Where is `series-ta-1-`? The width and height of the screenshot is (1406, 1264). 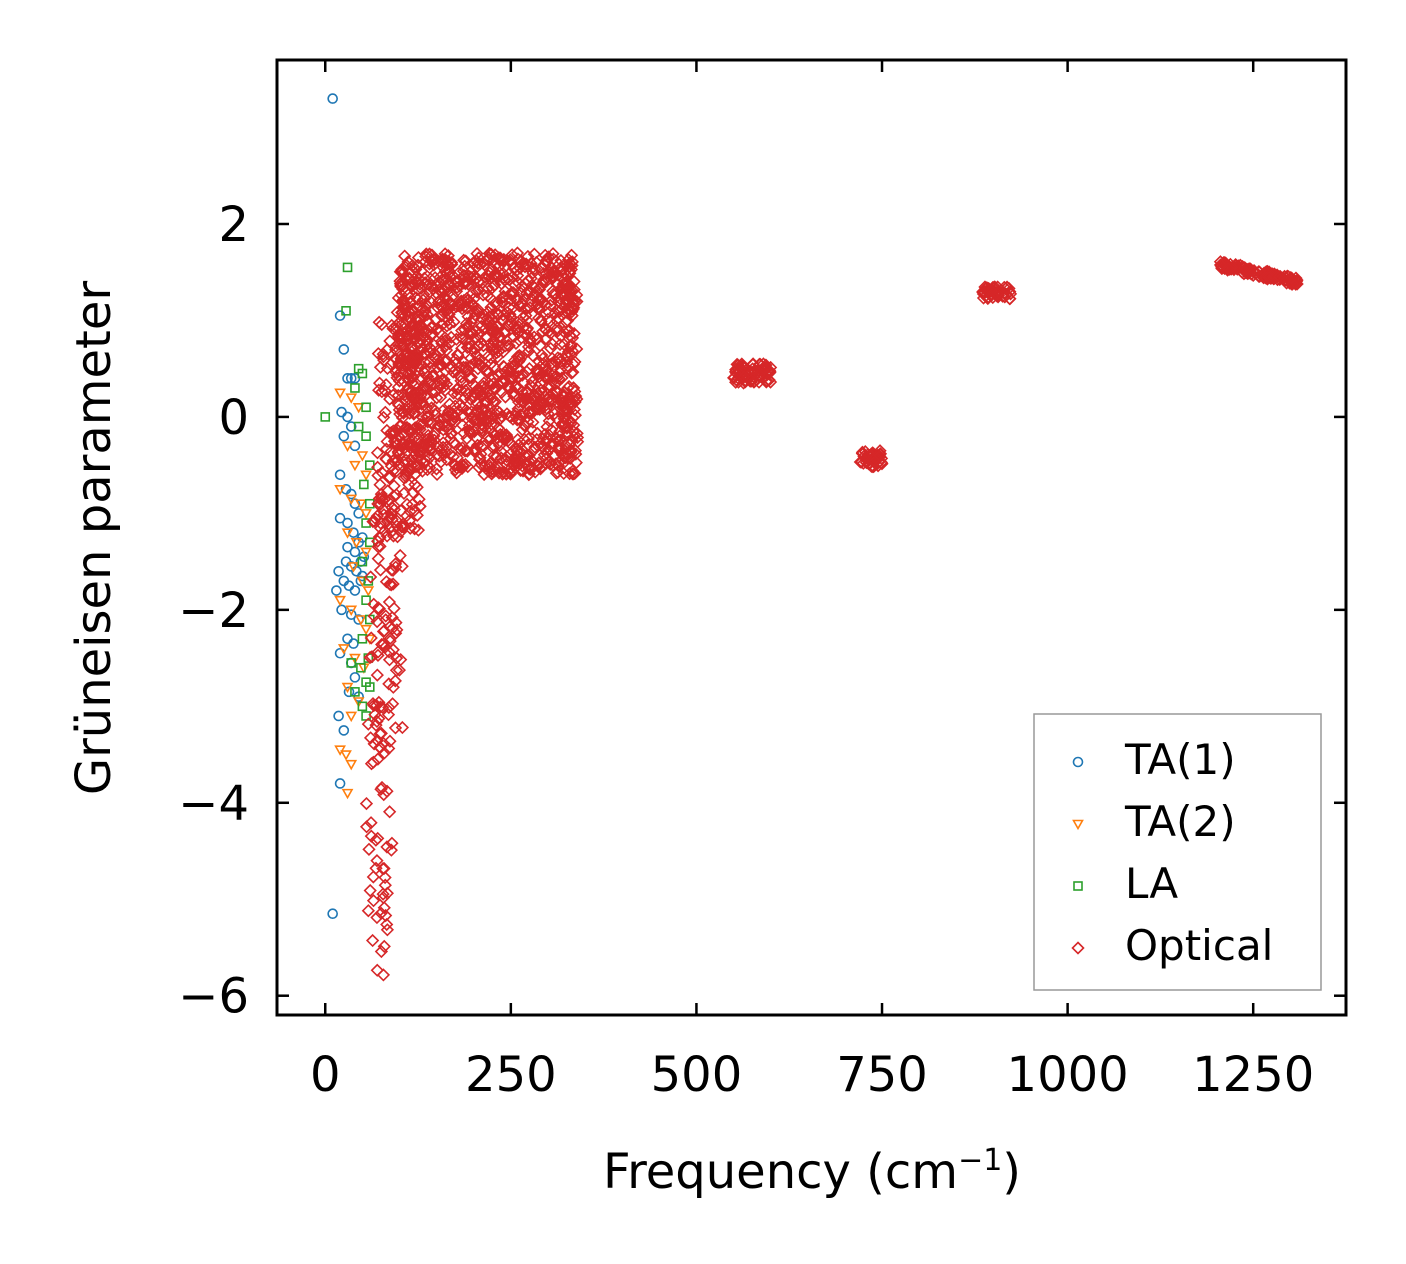
series-ta-1- is located at coordinates (348, 506).